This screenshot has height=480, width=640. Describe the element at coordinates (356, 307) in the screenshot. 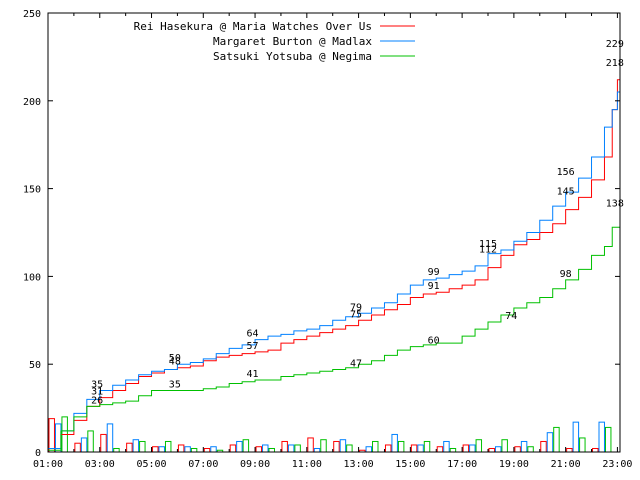

I see `data-label: 79` at that location.